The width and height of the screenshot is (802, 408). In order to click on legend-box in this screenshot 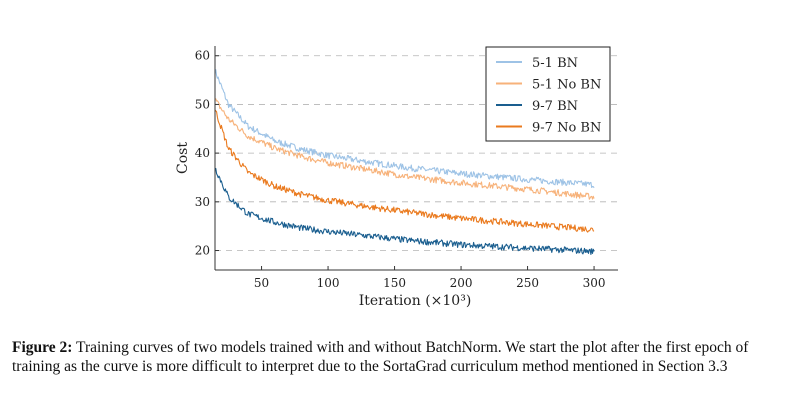, I will do `click(548, 94)`.